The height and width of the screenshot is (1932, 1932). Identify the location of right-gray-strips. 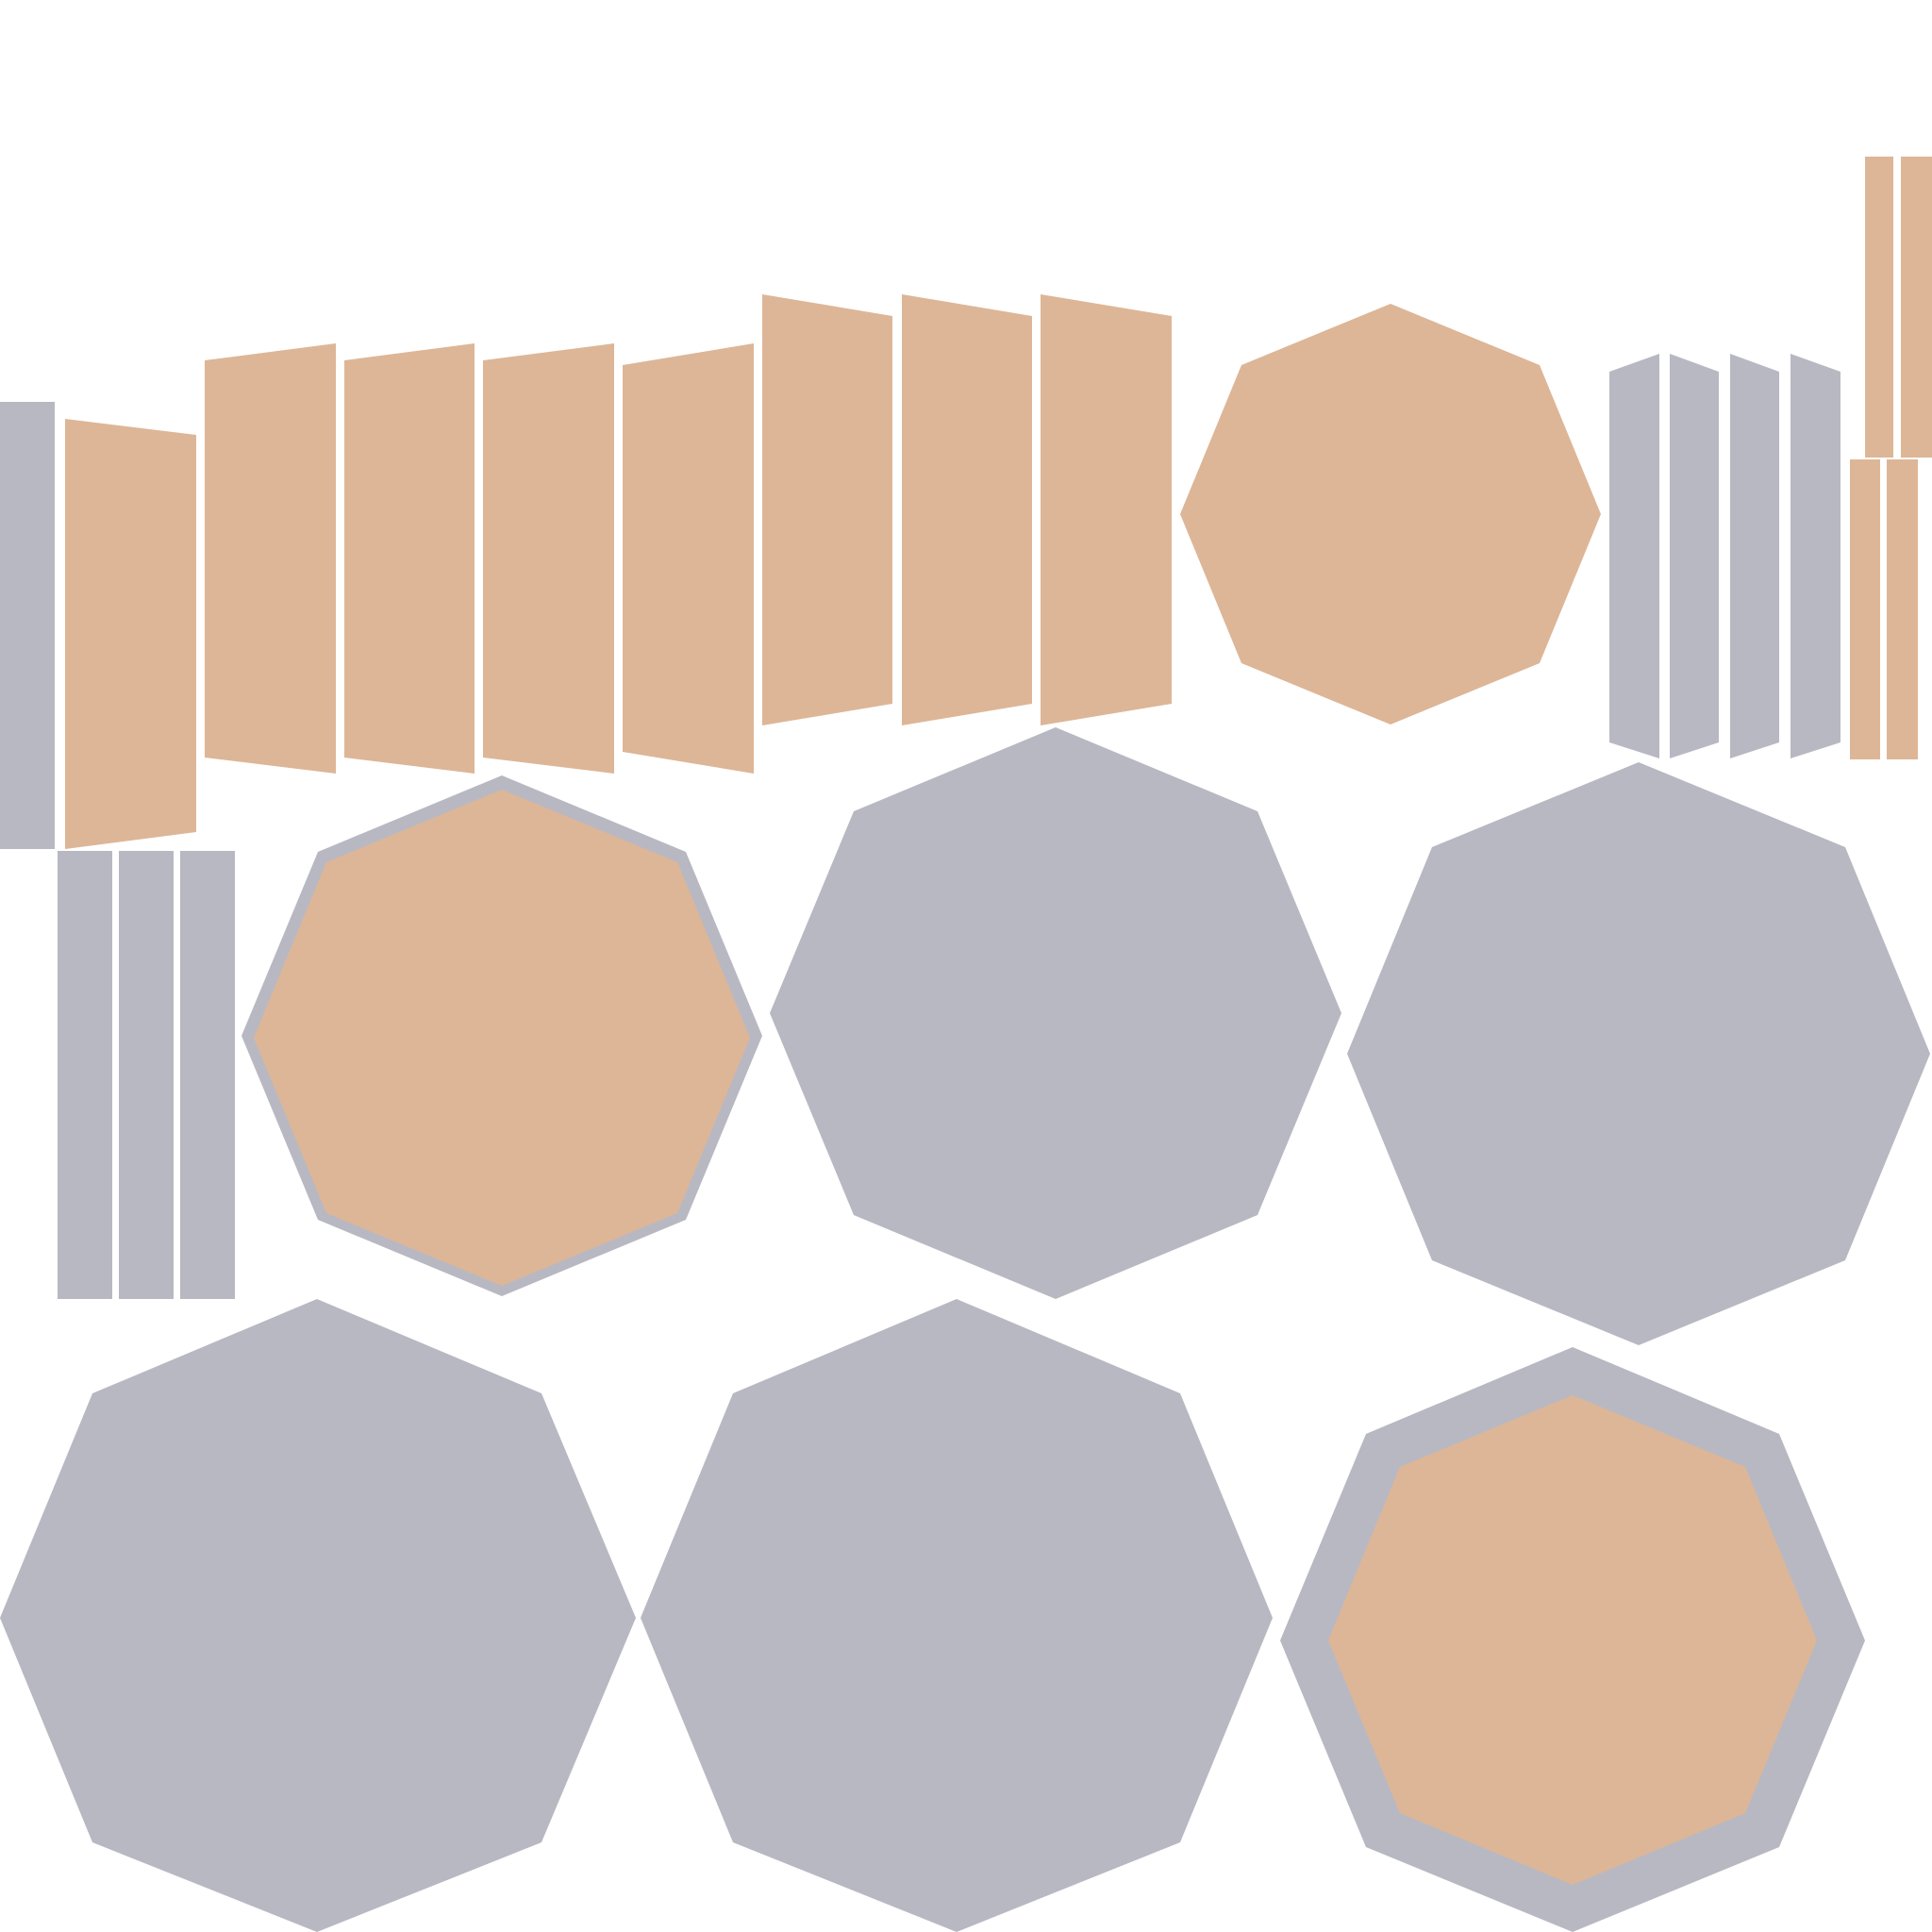
(1724, 556).